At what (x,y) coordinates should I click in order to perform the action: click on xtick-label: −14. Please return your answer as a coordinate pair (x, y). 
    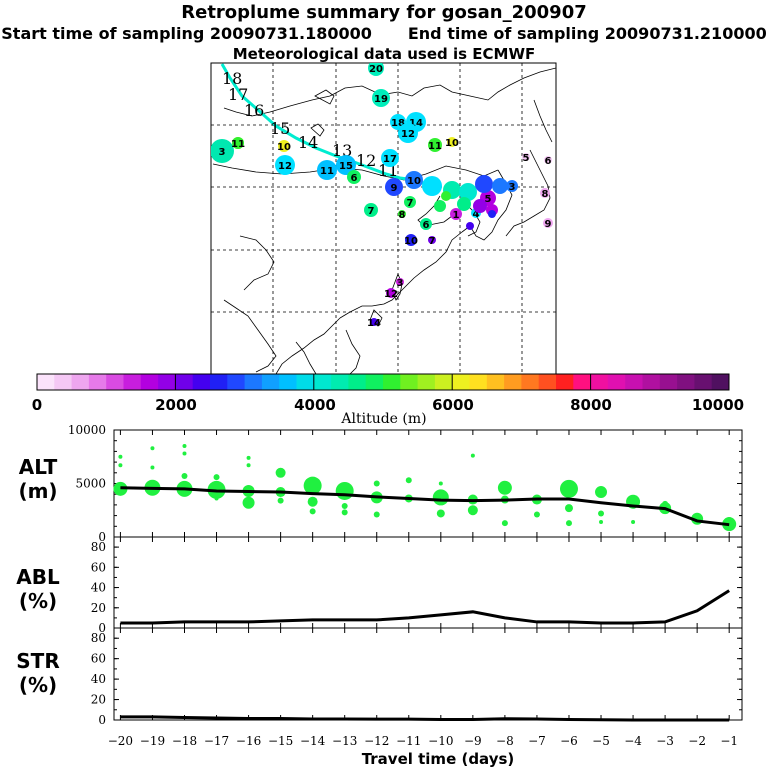
    Looking at the image, I should click on (313, 741).